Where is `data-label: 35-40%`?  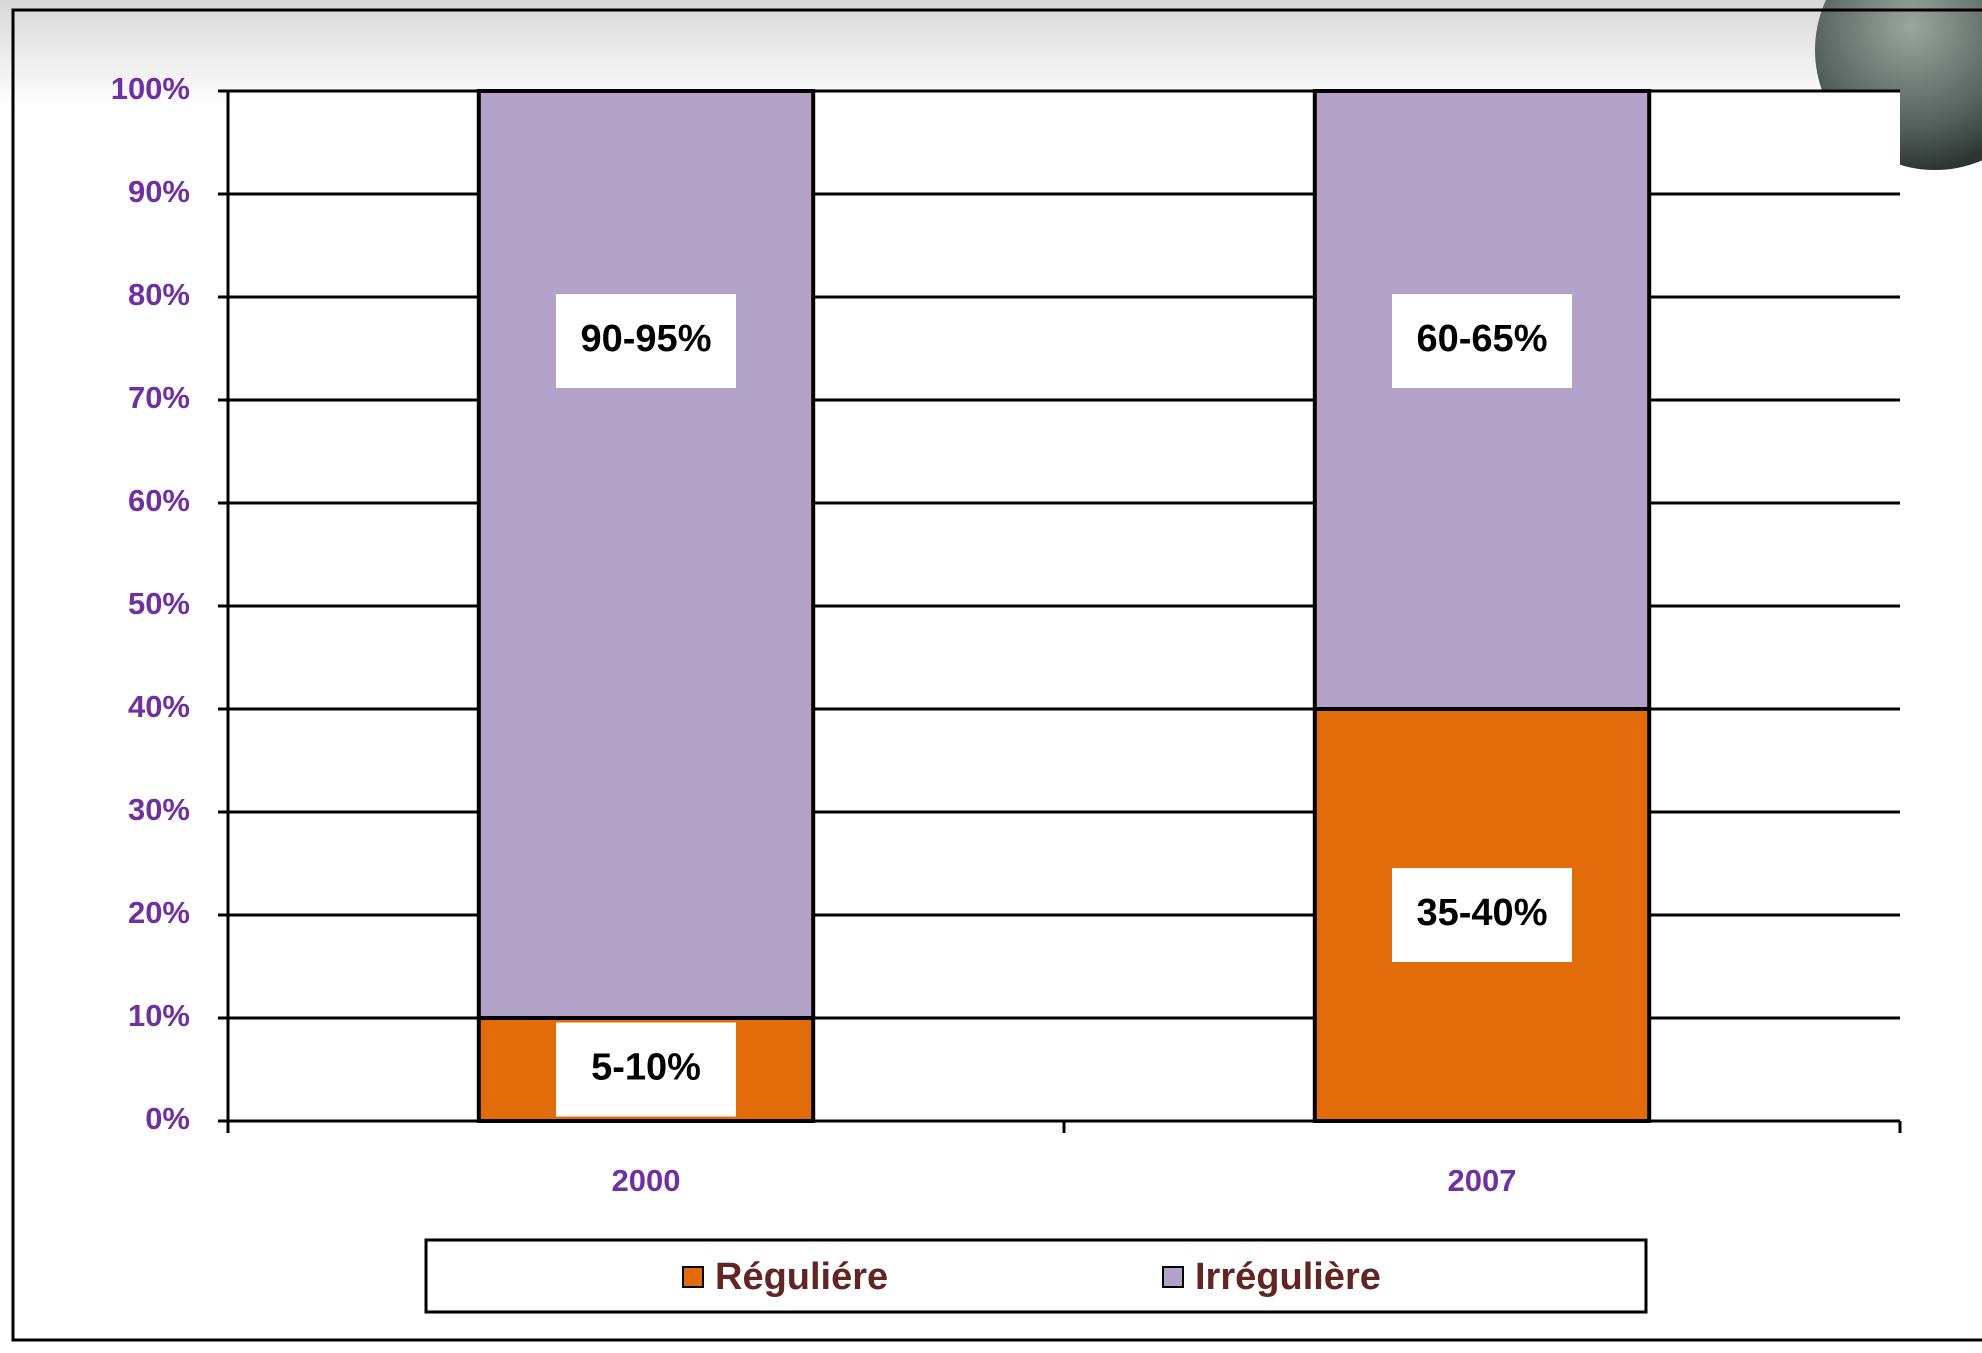
data-label: 35-40% is located at coordinates (1482, 913).